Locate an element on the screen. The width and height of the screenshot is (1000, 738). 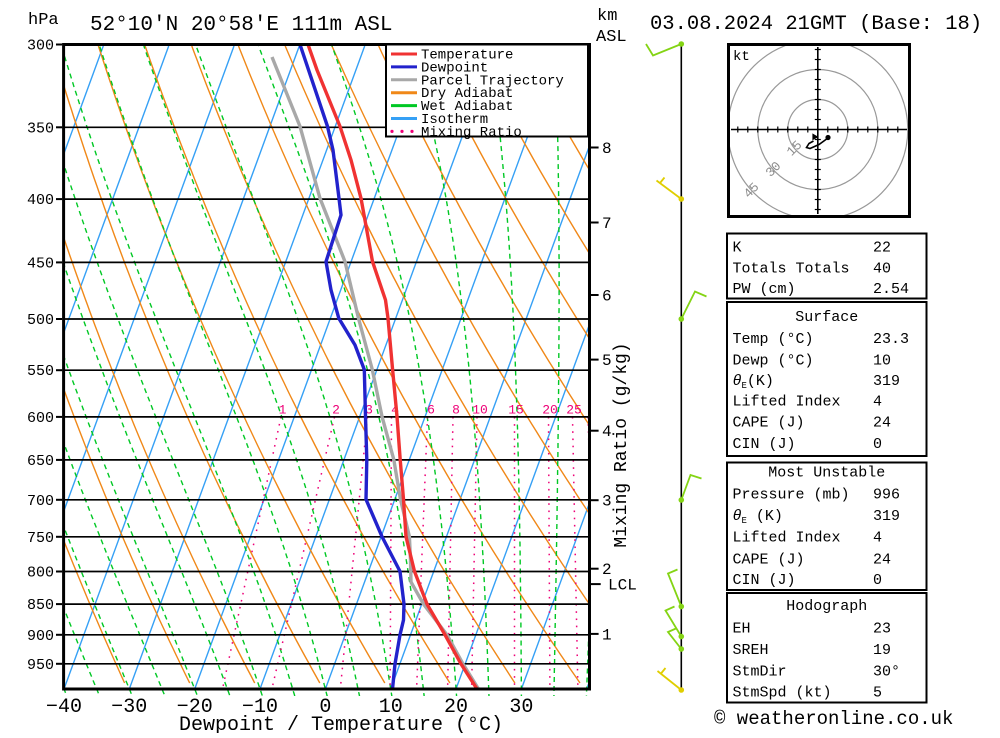
svg-text: Surface is located at coordinates (826, 317).